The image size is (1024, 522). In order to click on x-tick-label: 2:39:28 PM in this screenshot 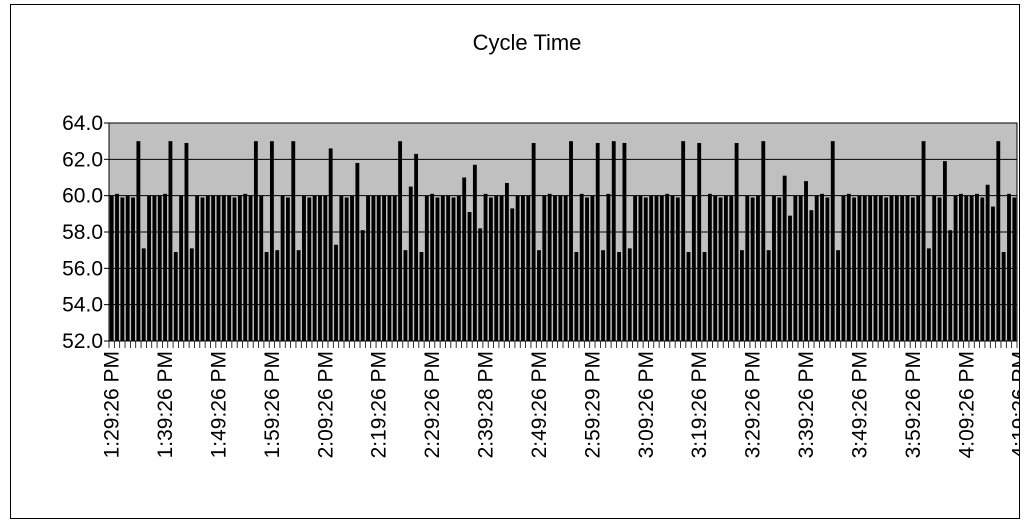, I will do `click(486, 404)`.